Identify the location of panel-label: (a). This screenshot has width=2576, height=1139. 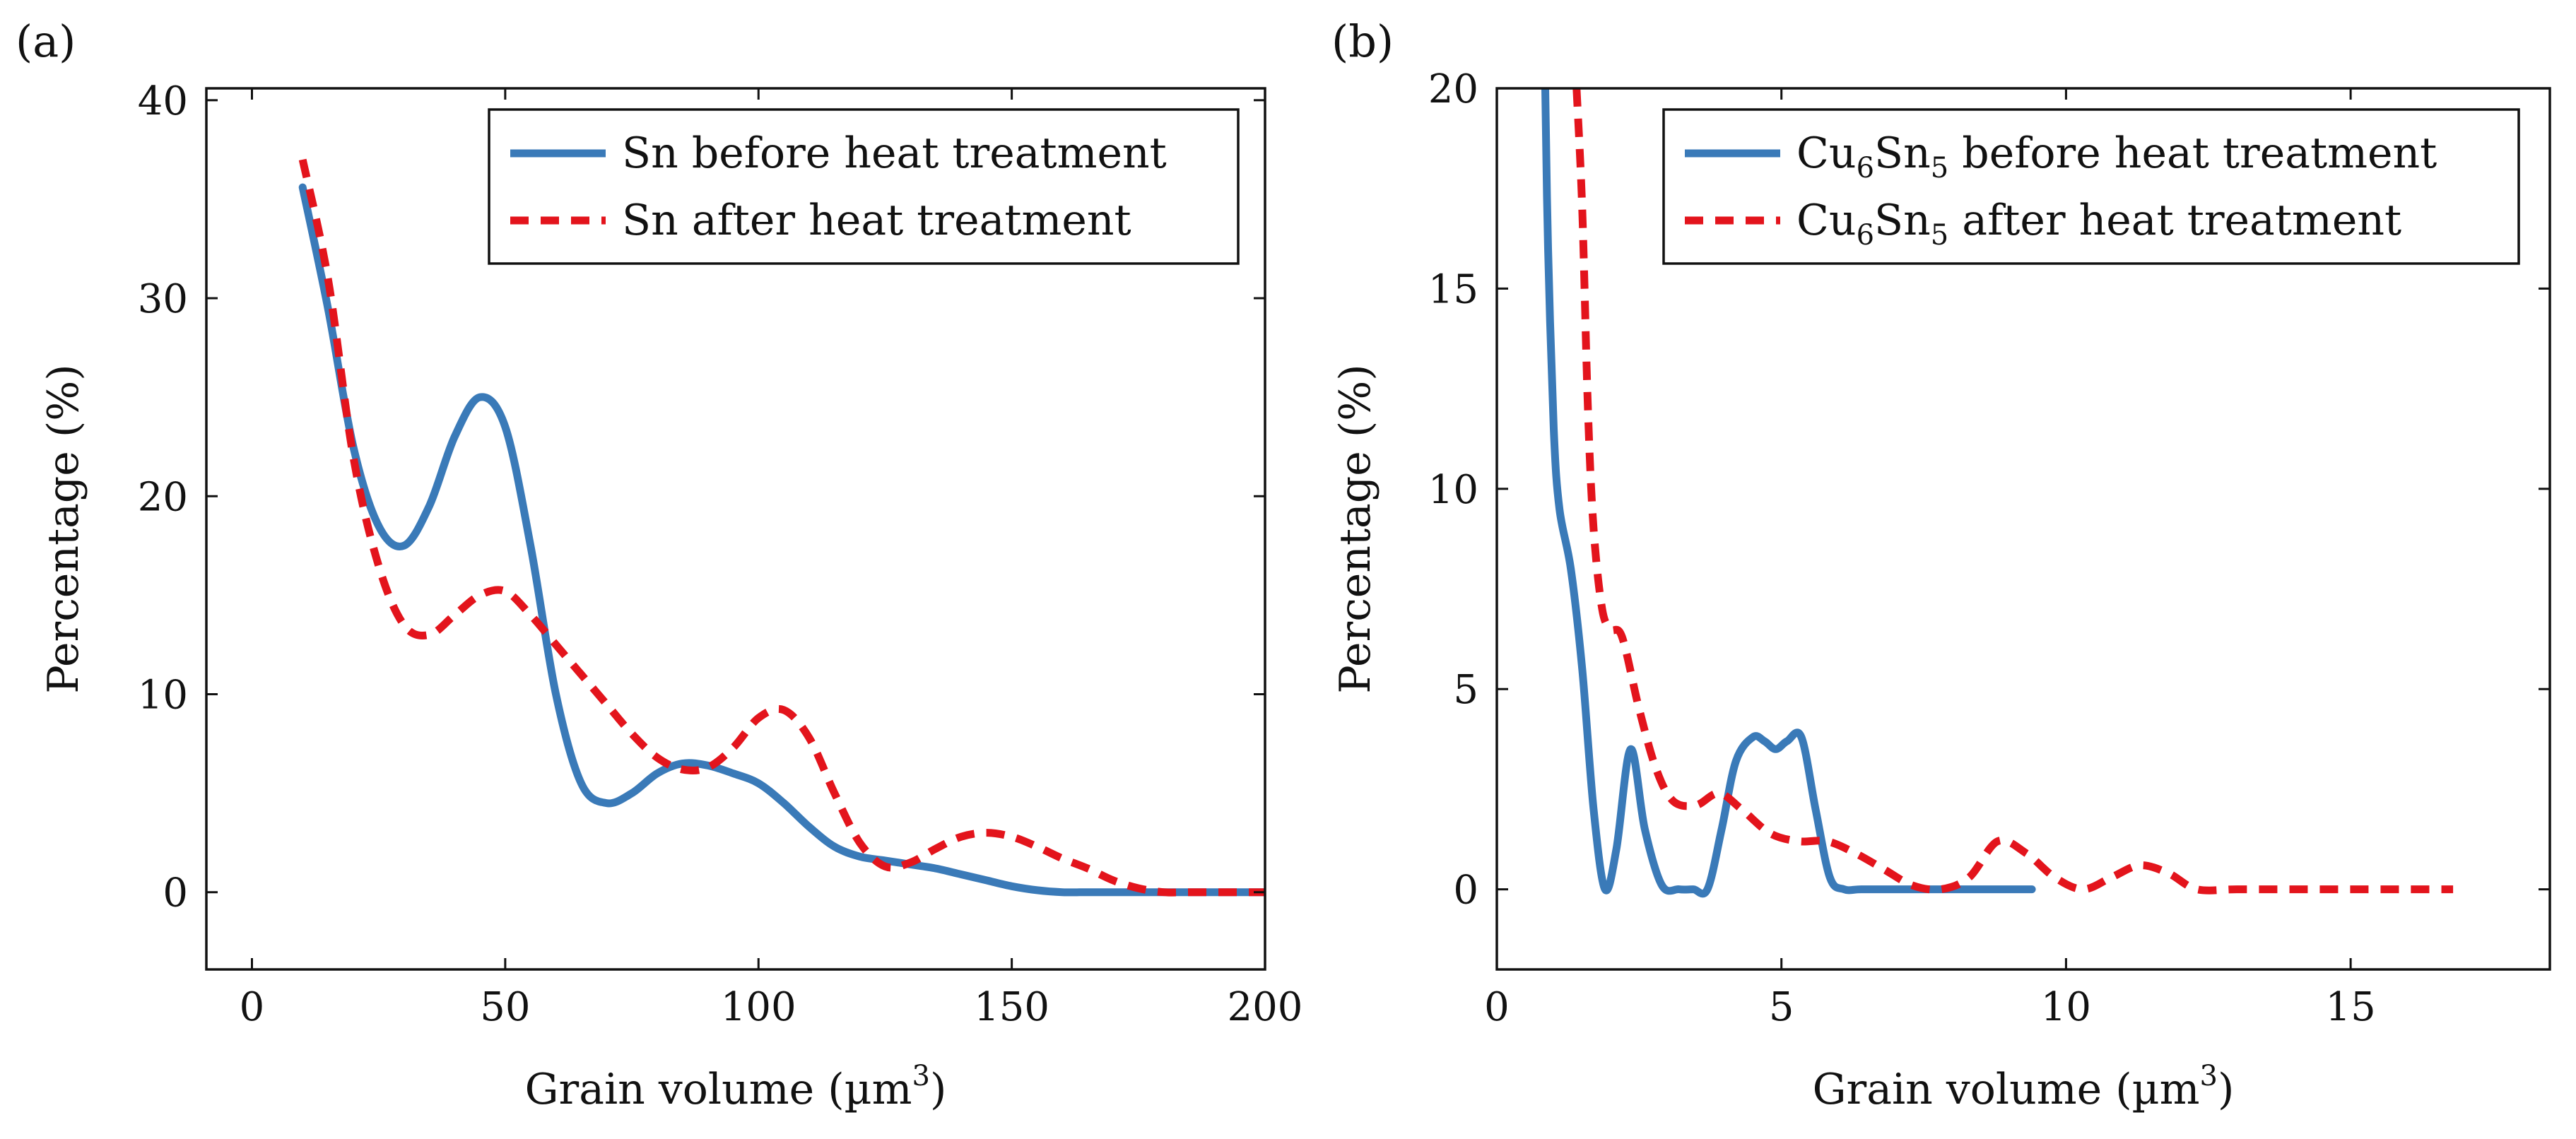
(46, 41).